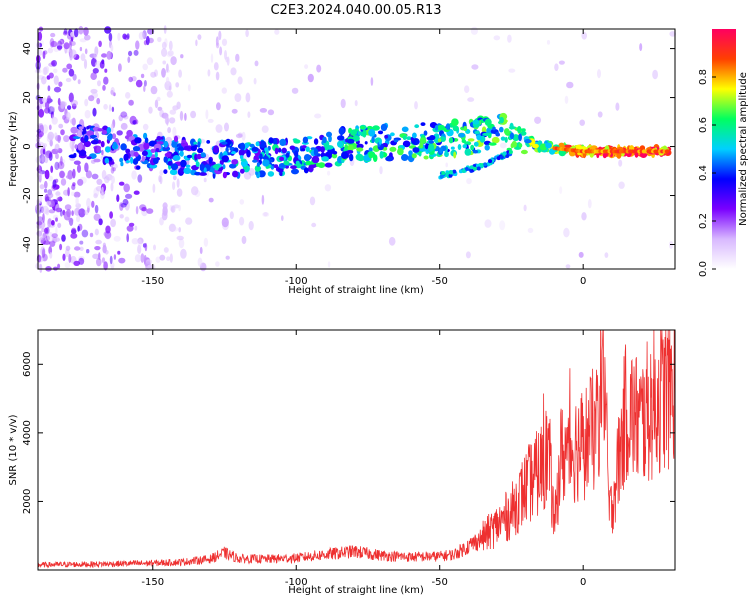 The height and width of the screenshot is (600, 750). Describe the element at coordinates (27, 195) in the screenshot. I see `y-tick-label: -20` at that location.